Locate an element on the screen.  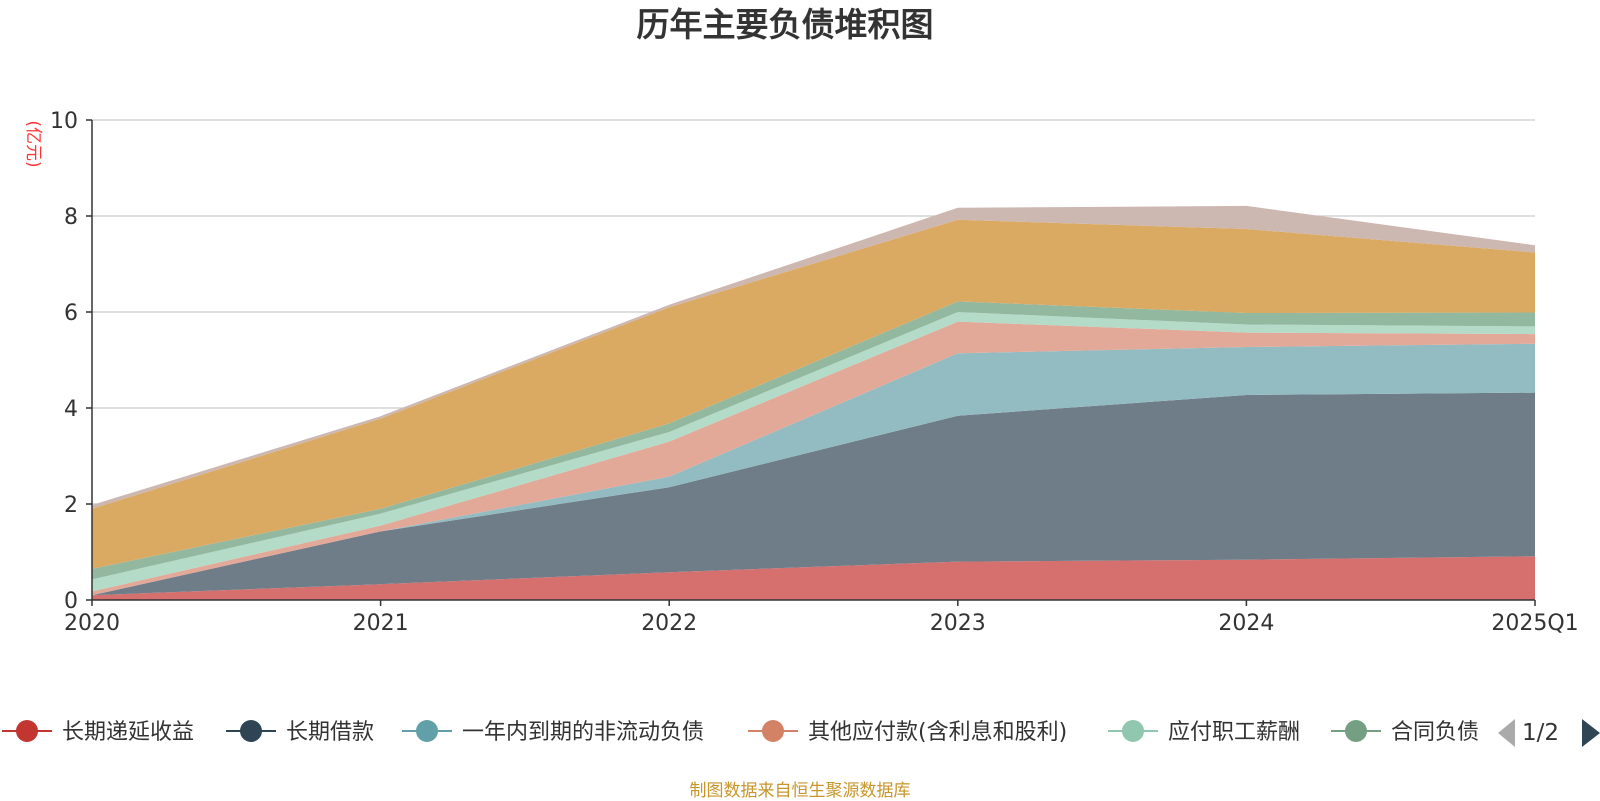
y-tick-label: 8 is located at coordinates (71, 217).